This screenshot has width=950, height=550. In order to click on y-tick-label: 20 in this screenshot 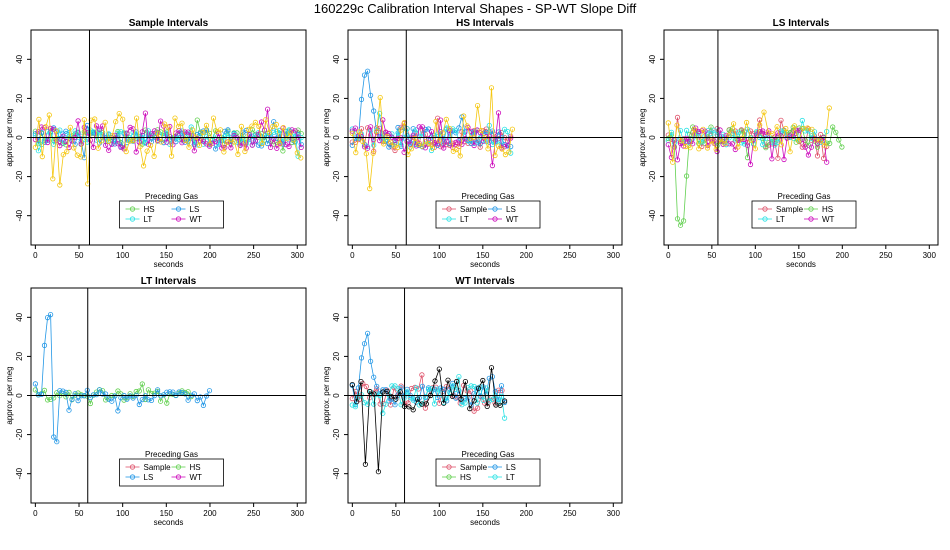, I will do `click(652, 97)`.